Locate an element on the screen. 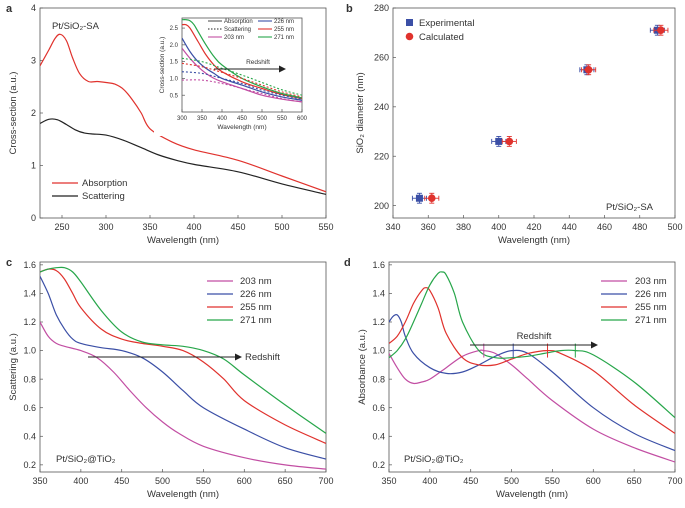  x-tick-label: 440 is located at coordinates (569, 227).